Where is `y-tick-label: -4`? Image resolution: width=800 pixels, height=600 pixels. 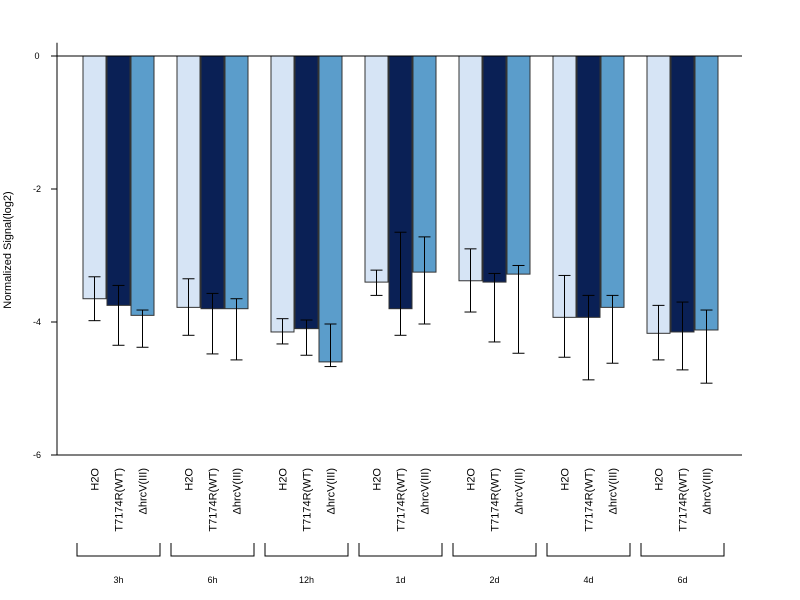 y-tick-label: -4 is located at coordinates (37, 322).